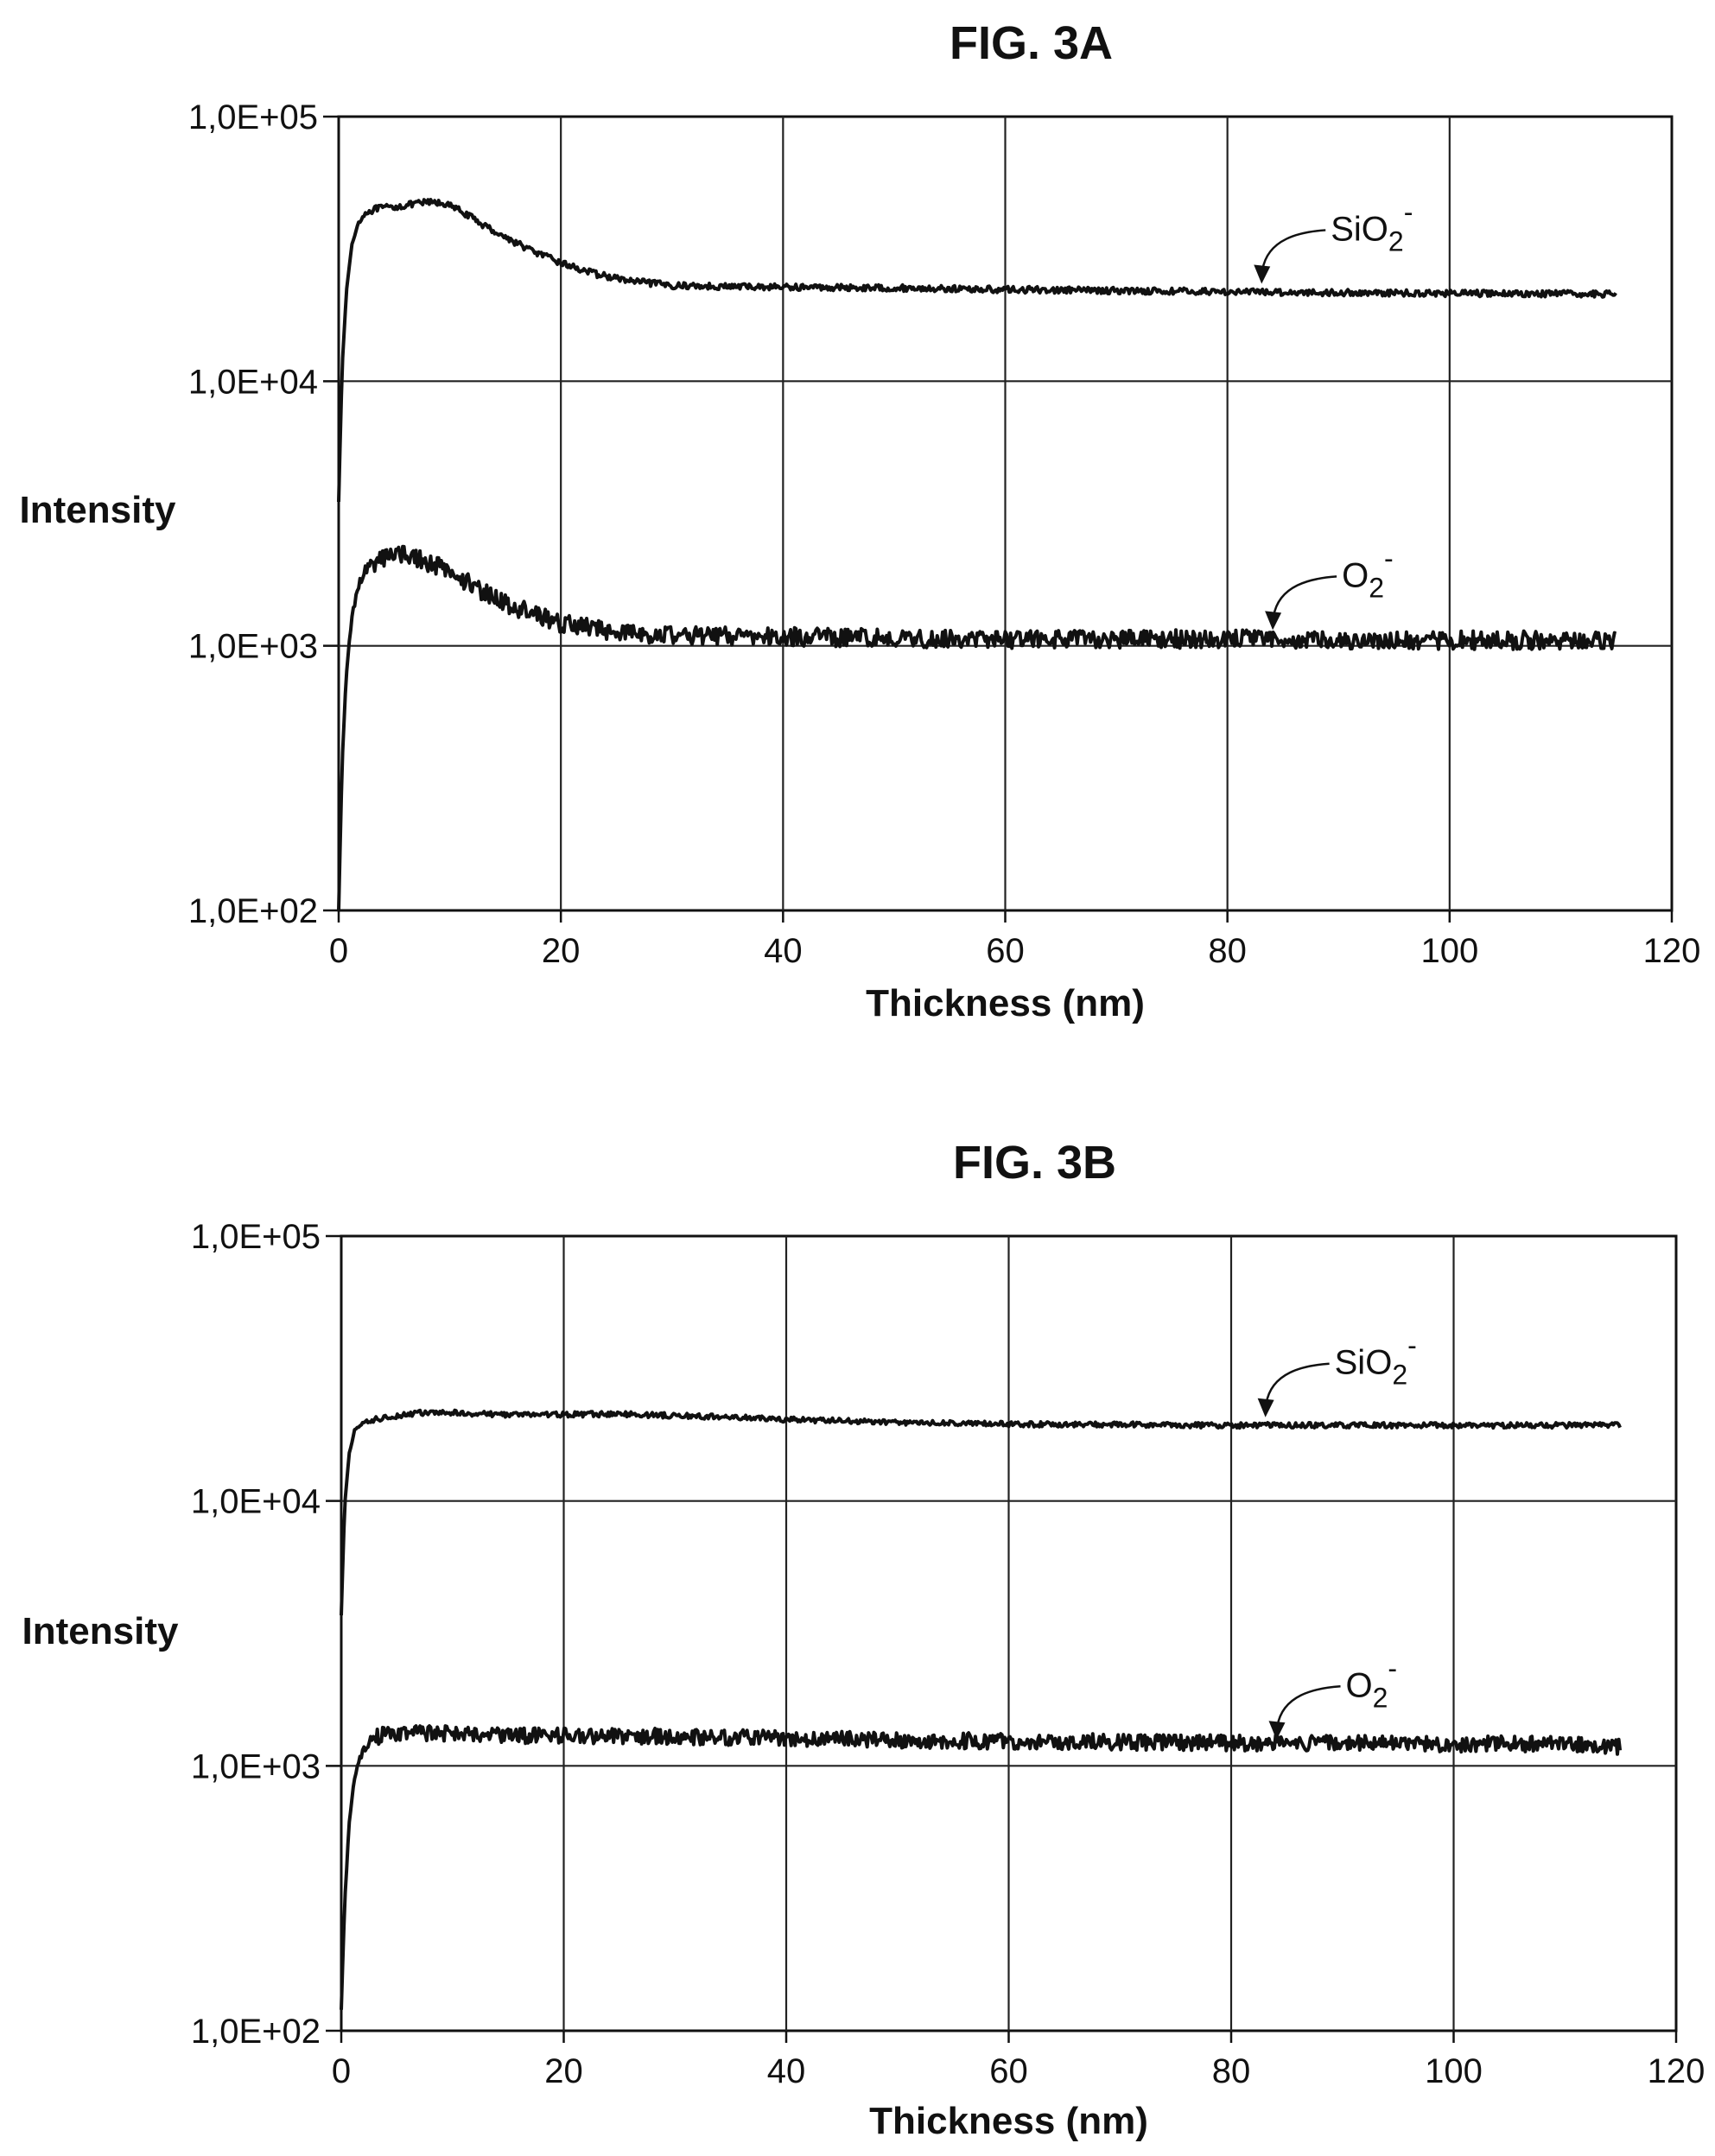  I want to click on chart-title: FIG. 3B, so click(1034, 1163).